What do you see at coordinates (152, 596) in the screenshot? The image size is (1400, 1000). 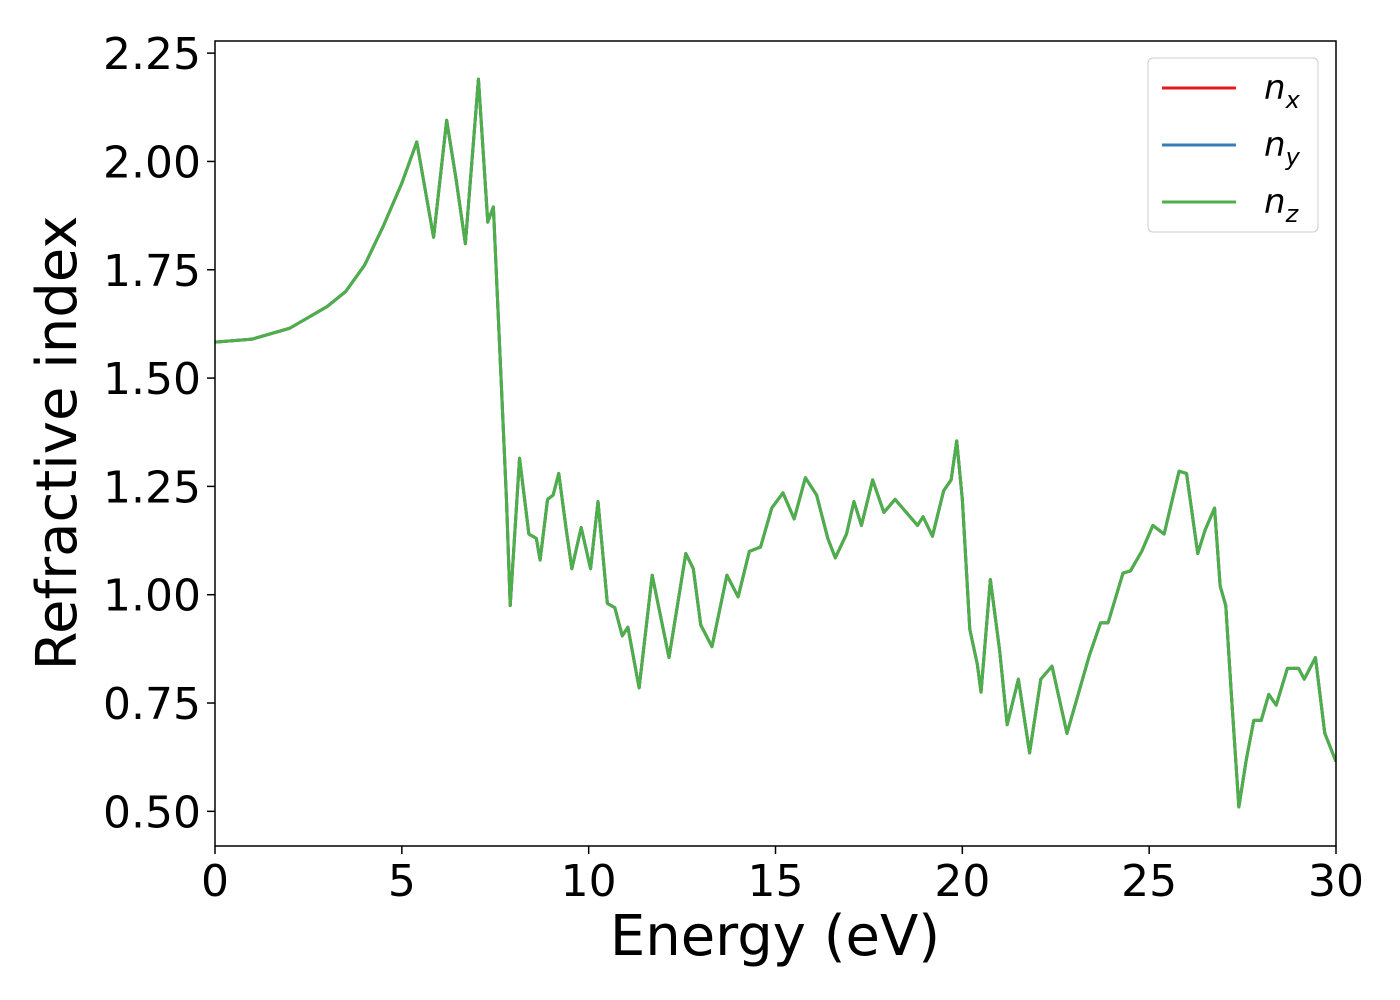 I see `y-tick-label: 1.00` at bounding box center [152, 596].